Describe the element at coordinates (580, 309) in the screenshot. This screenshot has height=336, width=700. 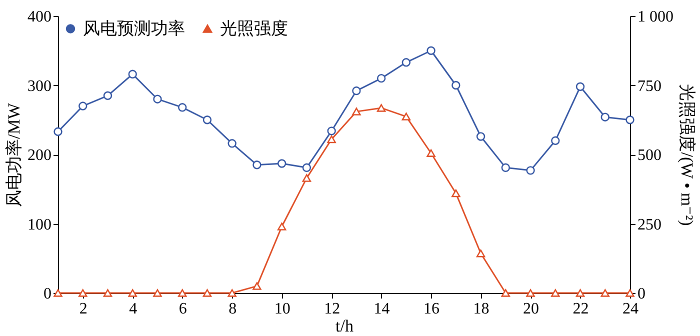
I see `x-tick-label: 22` at that location.